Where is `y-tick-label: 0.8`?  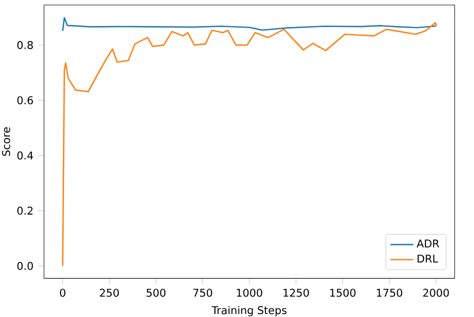 y-tick-label: 0.8 is located at coordinates (25, 45).